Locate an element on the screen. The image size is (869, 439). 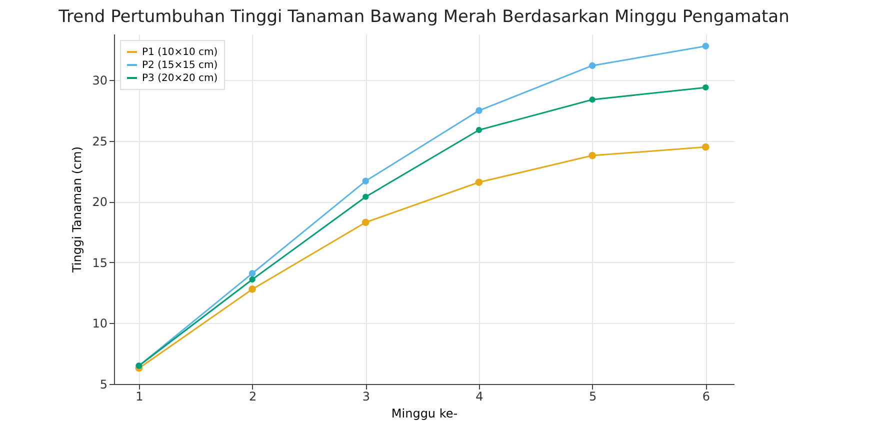
x-tick-label: 3 is located at coordinates (366, 397).